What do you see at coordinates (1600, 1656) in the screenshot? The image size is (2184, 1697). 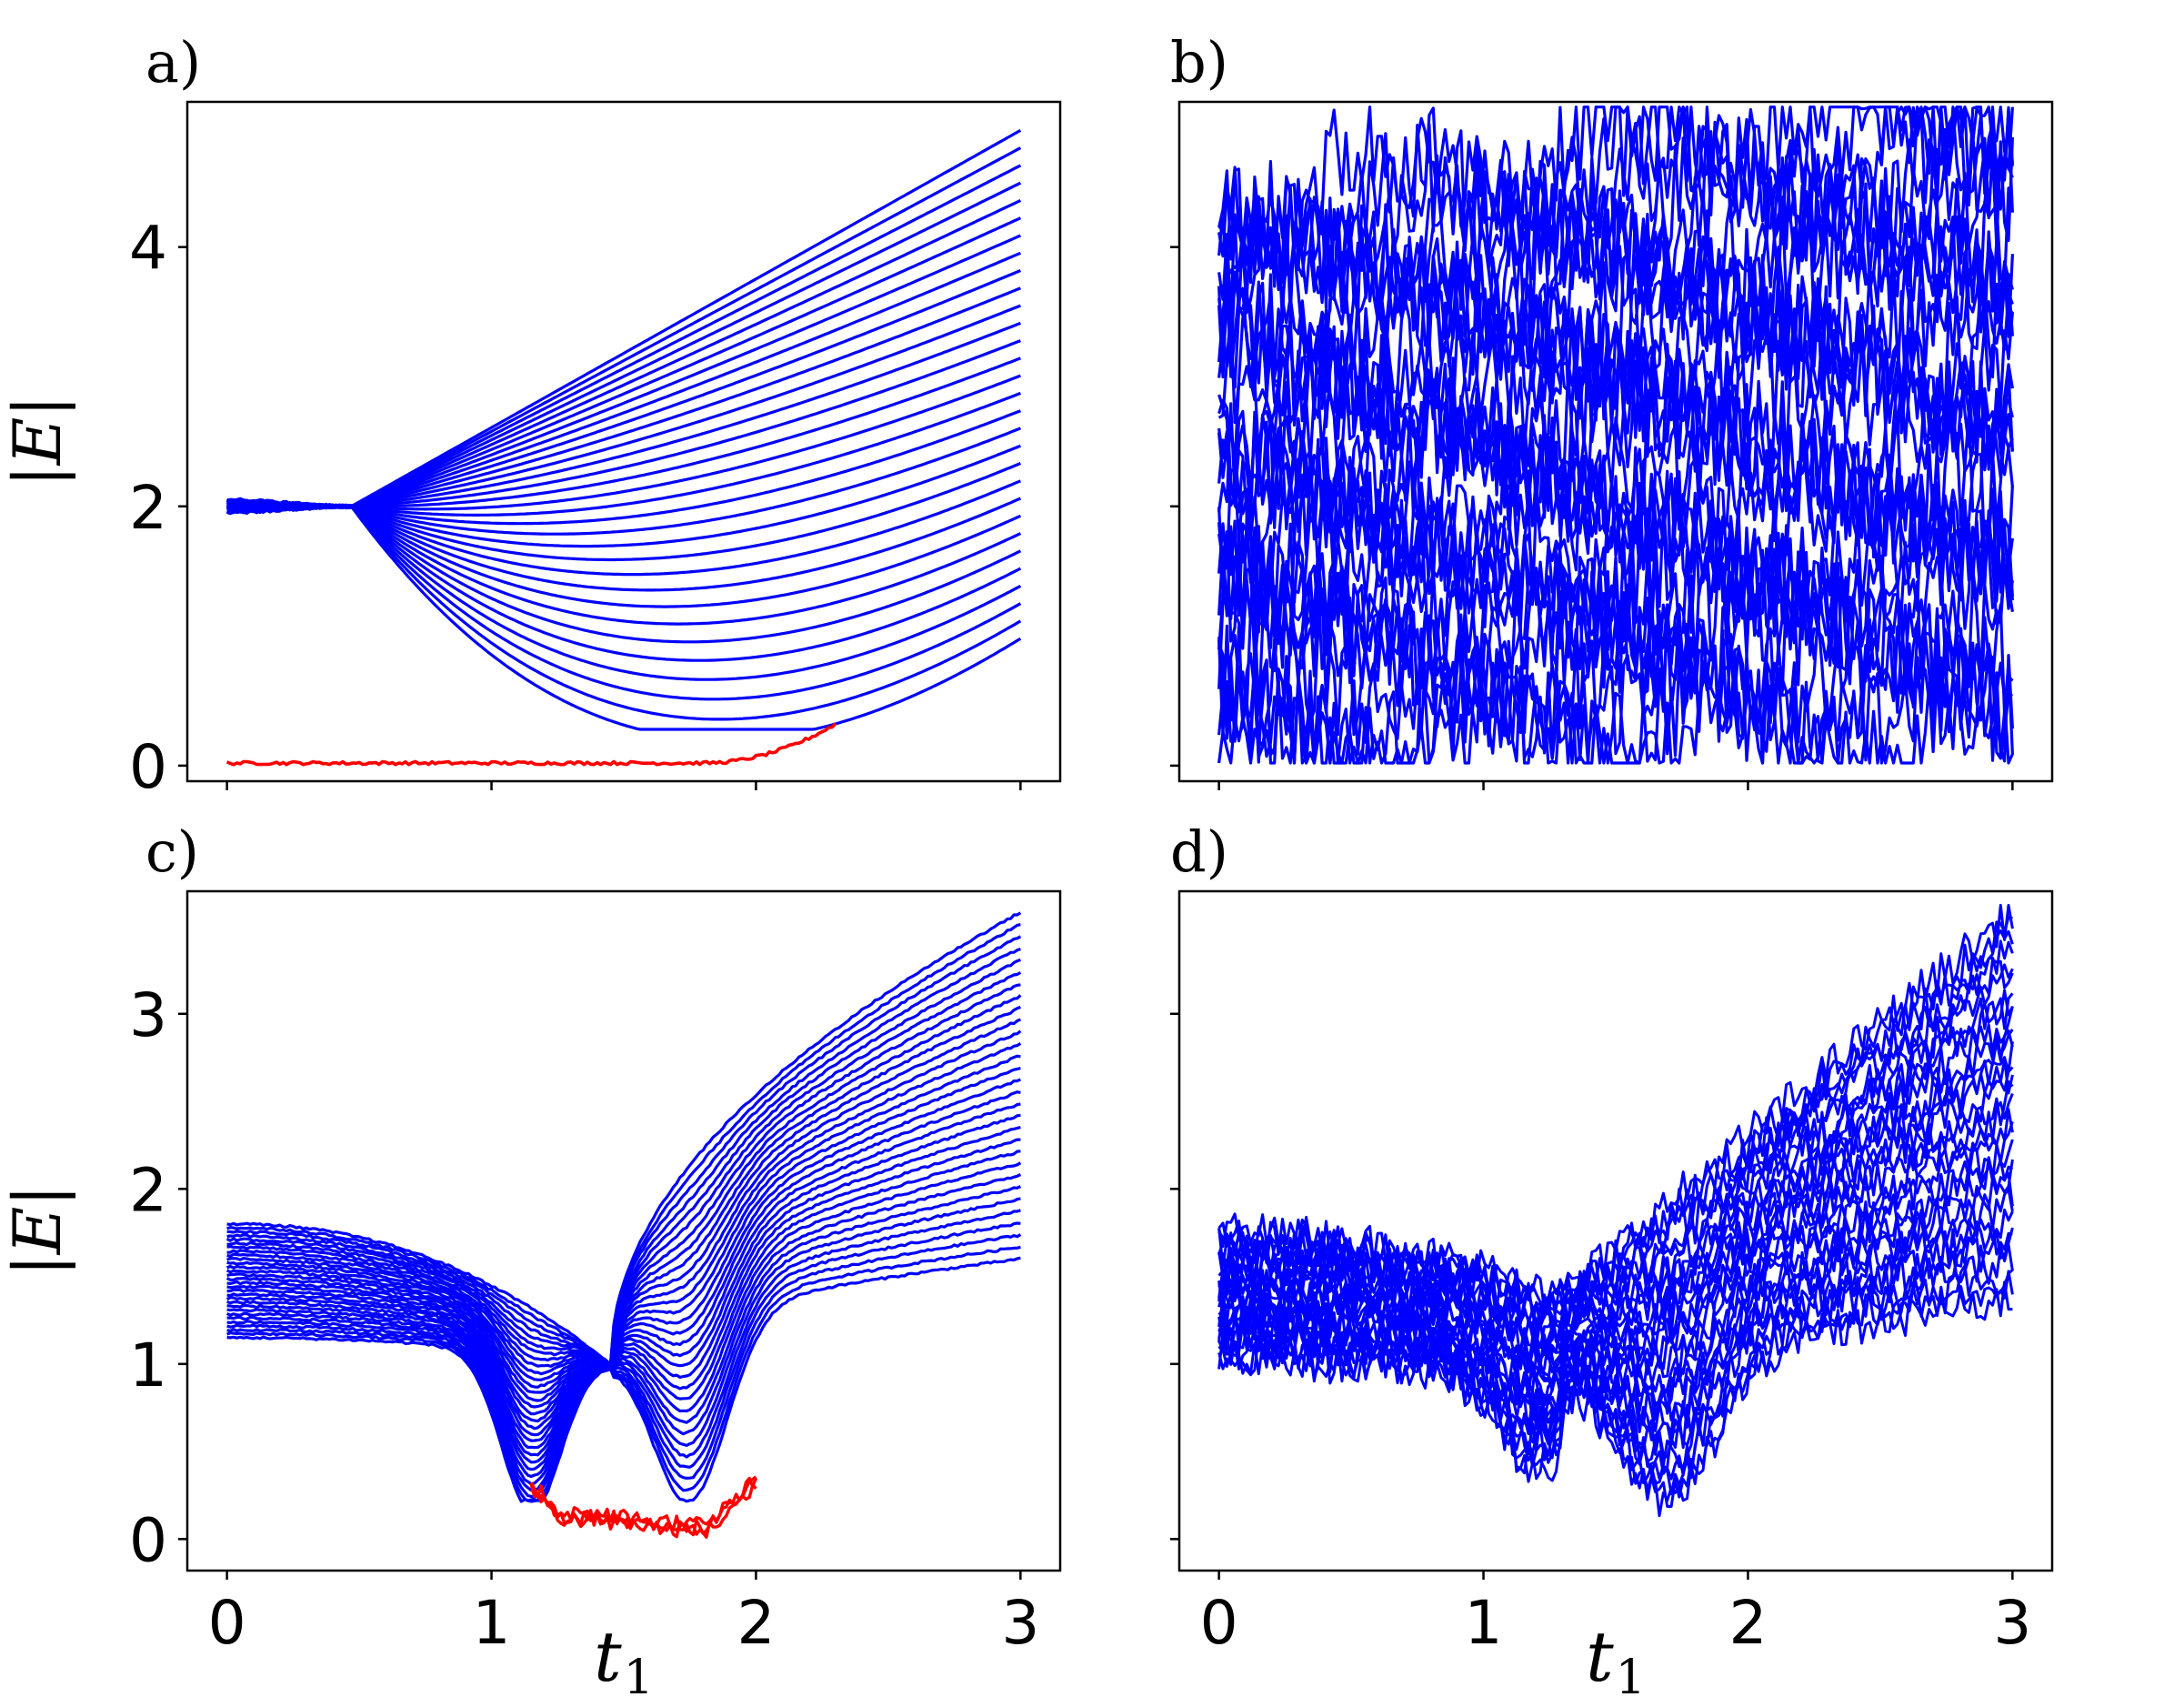 I see `panel-d-xlabel-main: t` at bounding box center [1600, 1656].